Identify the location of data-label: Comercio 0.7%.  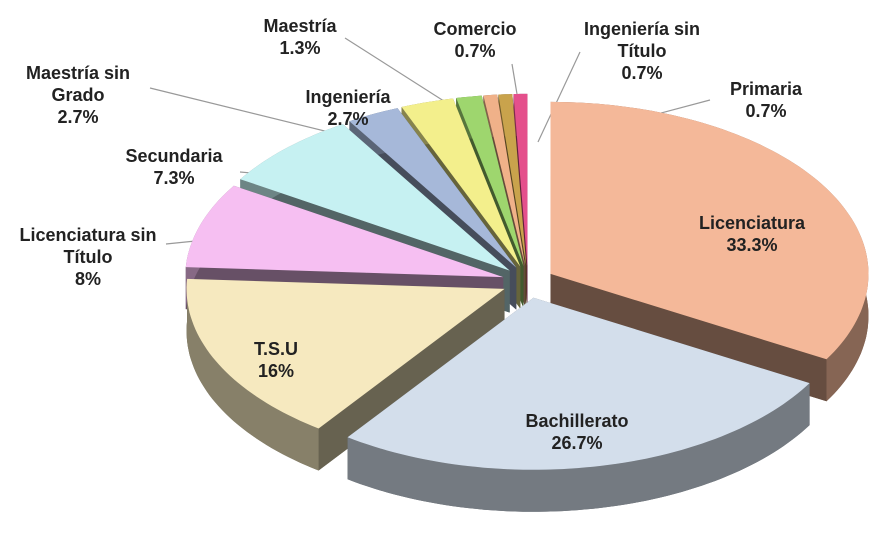
(475, 40).